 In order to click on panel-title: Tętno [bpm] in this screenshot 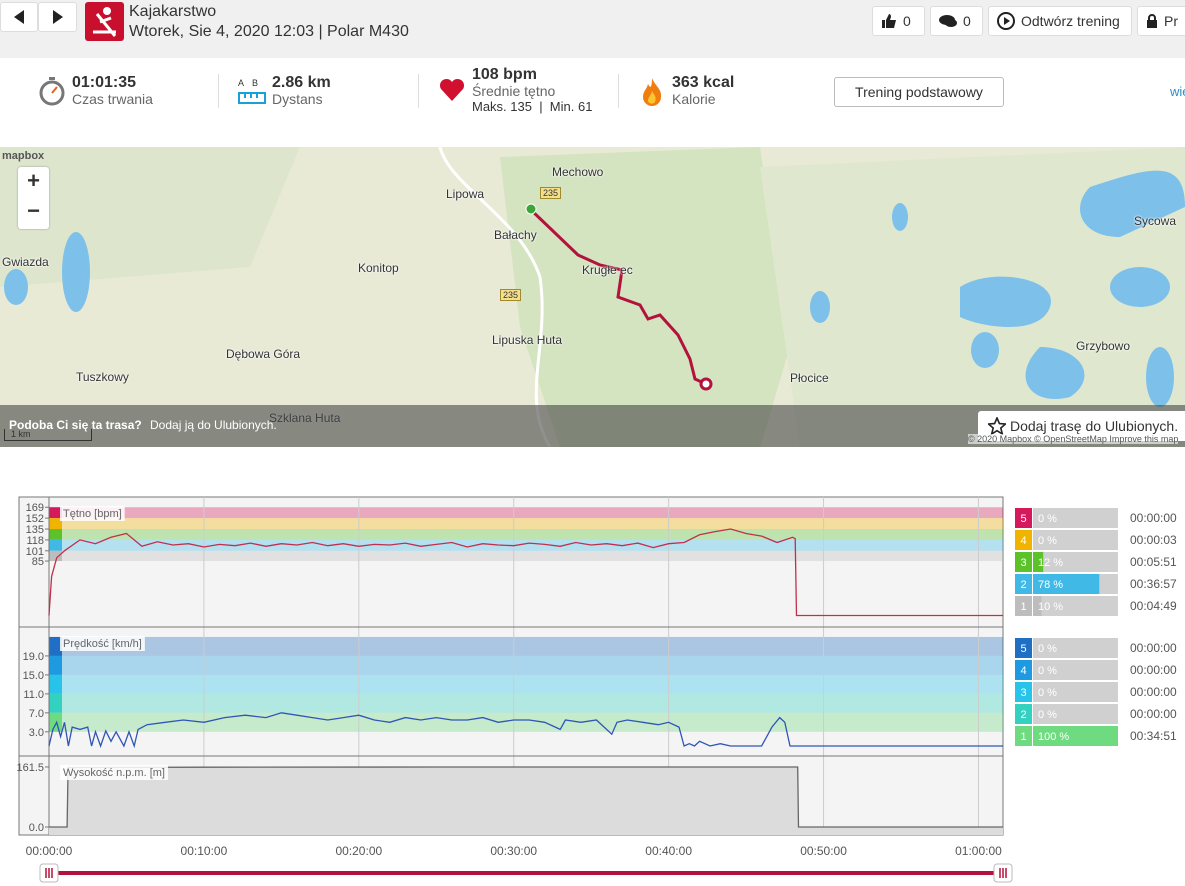, I will do `click(92, 513)`.